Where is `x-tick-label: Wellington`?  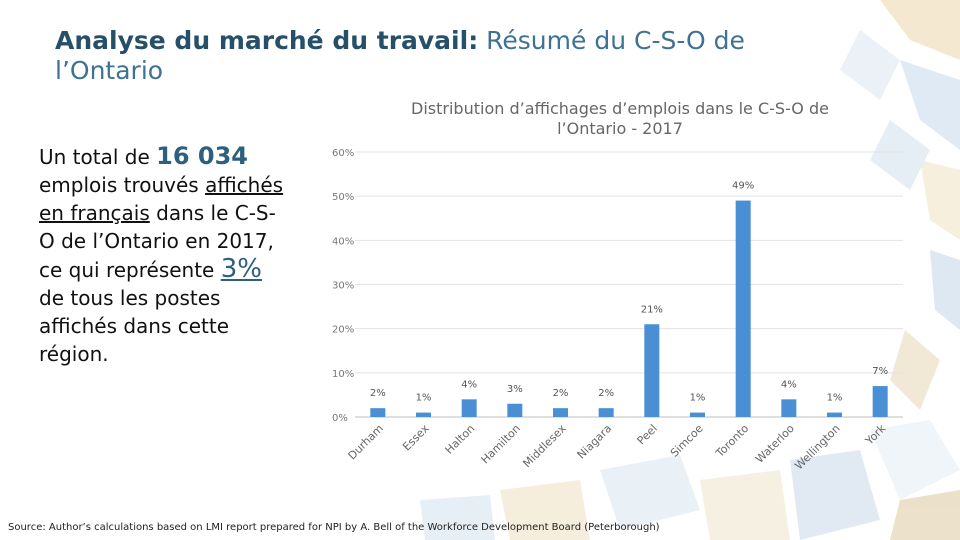
x-tick-label: Wellington is located at coordinates (817, 447).